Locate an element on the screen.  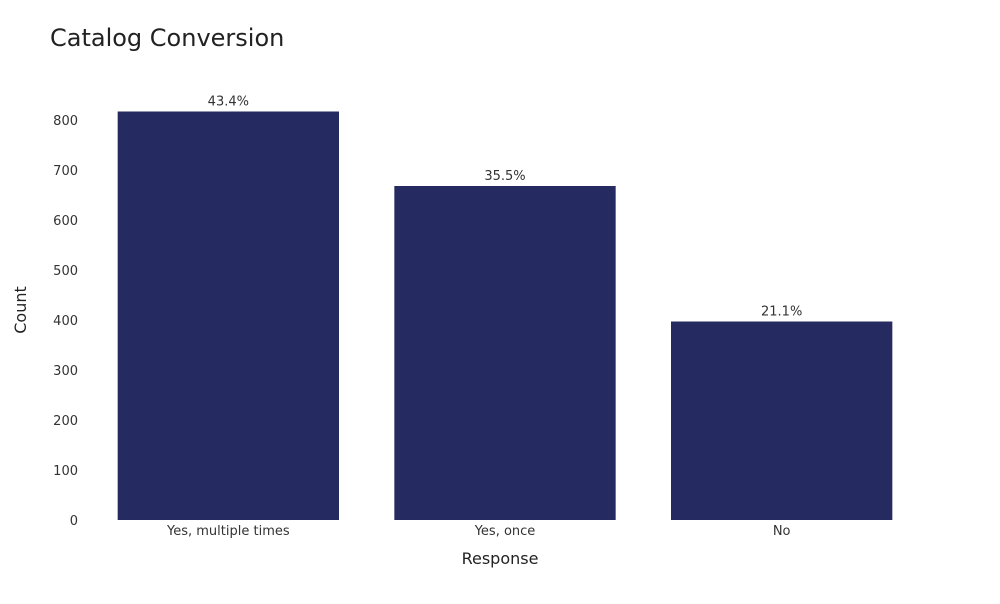
x-axis-title: Response is located at coordinates (500, 558).